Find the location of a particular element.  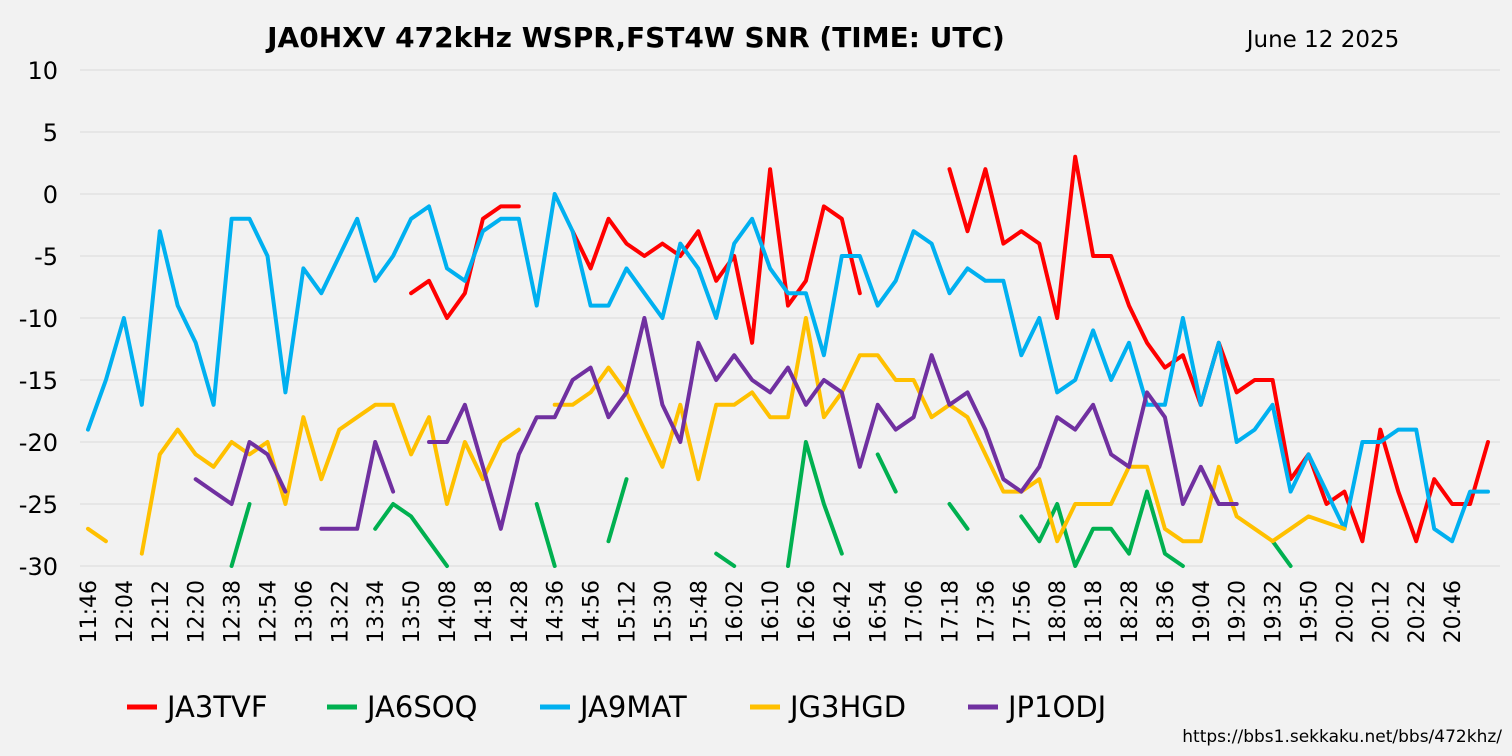

x-tick-label: 16:54 is located at coordinates (879, 611).